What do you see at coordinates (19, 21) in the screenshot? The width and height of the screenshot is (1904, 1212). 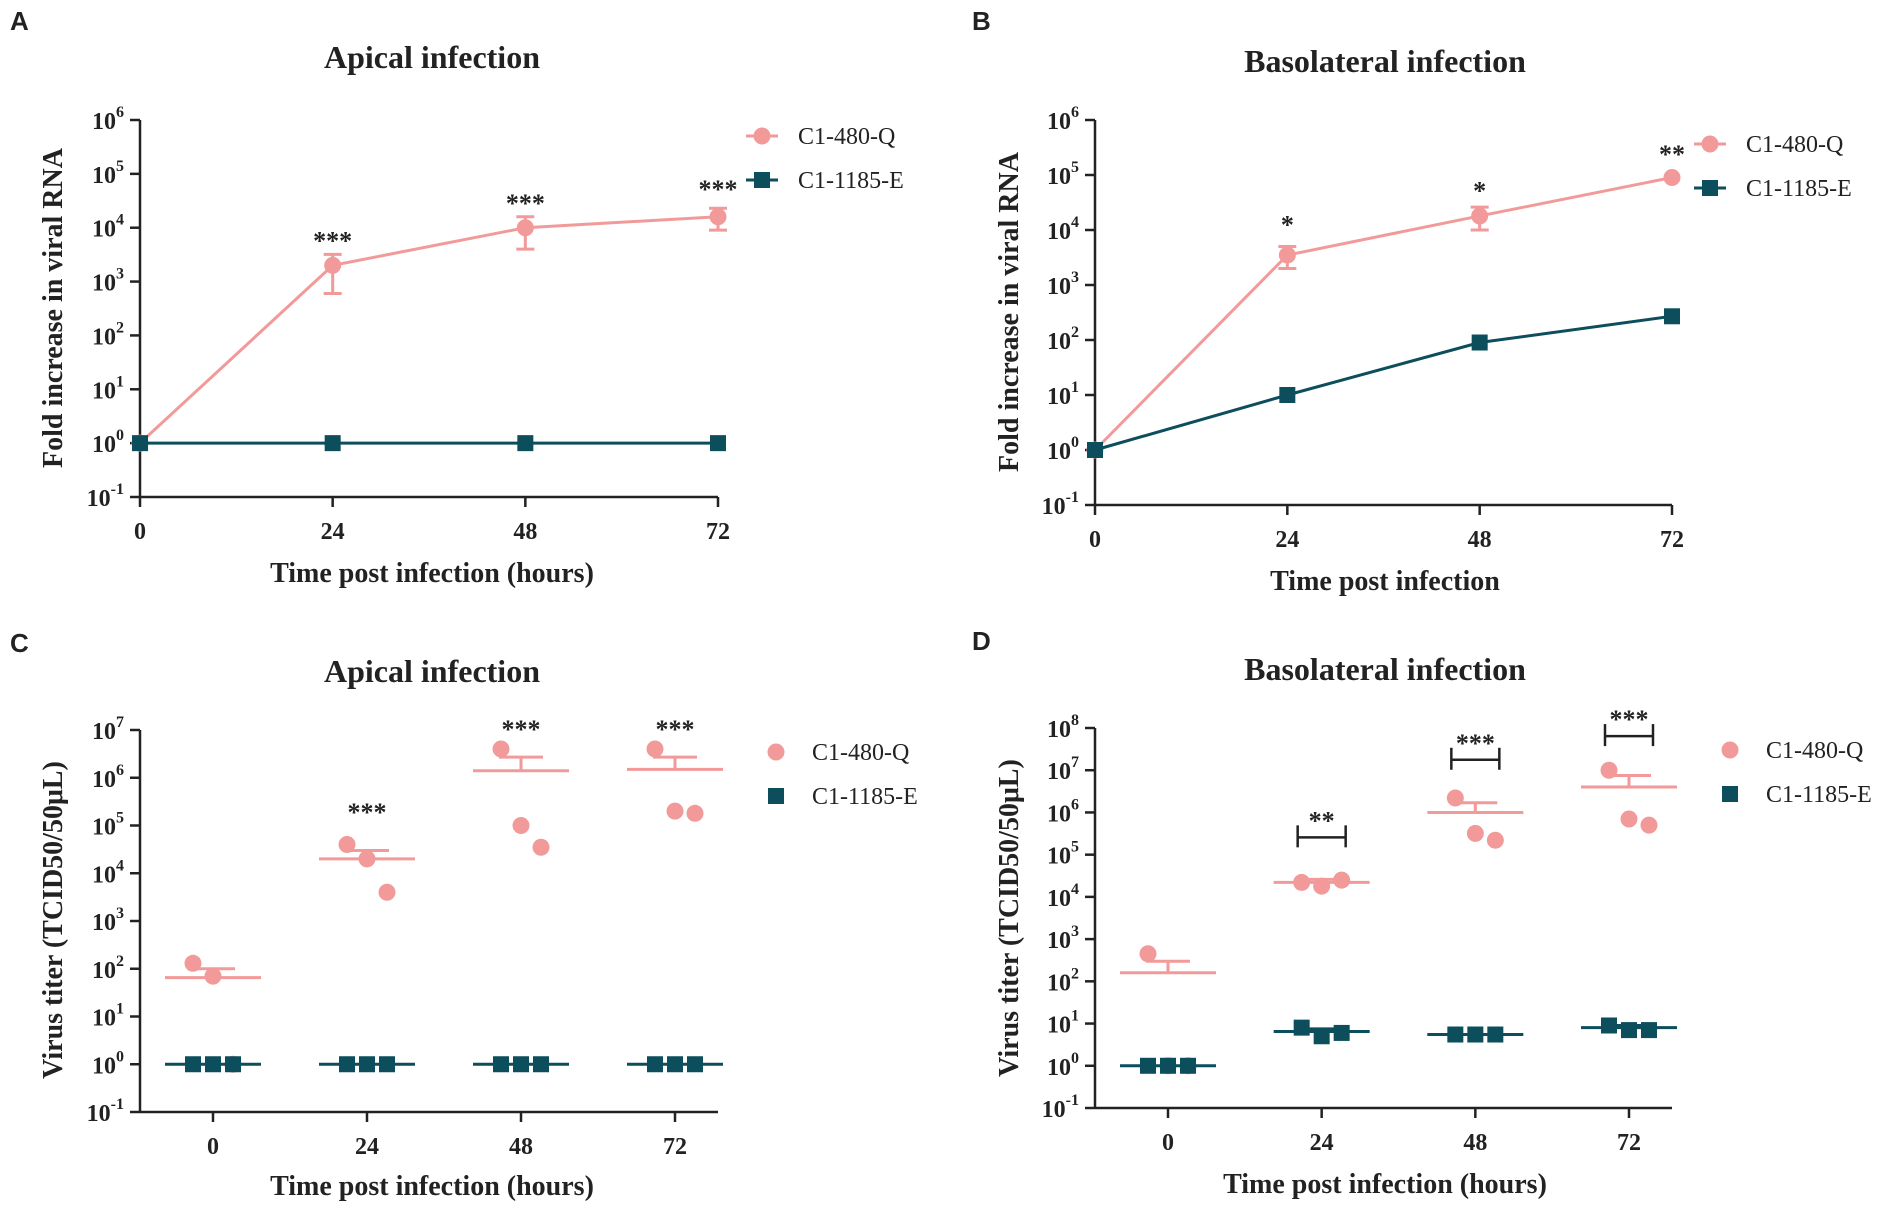 I see `panel-letter: A` at bounding box center [19, 21].